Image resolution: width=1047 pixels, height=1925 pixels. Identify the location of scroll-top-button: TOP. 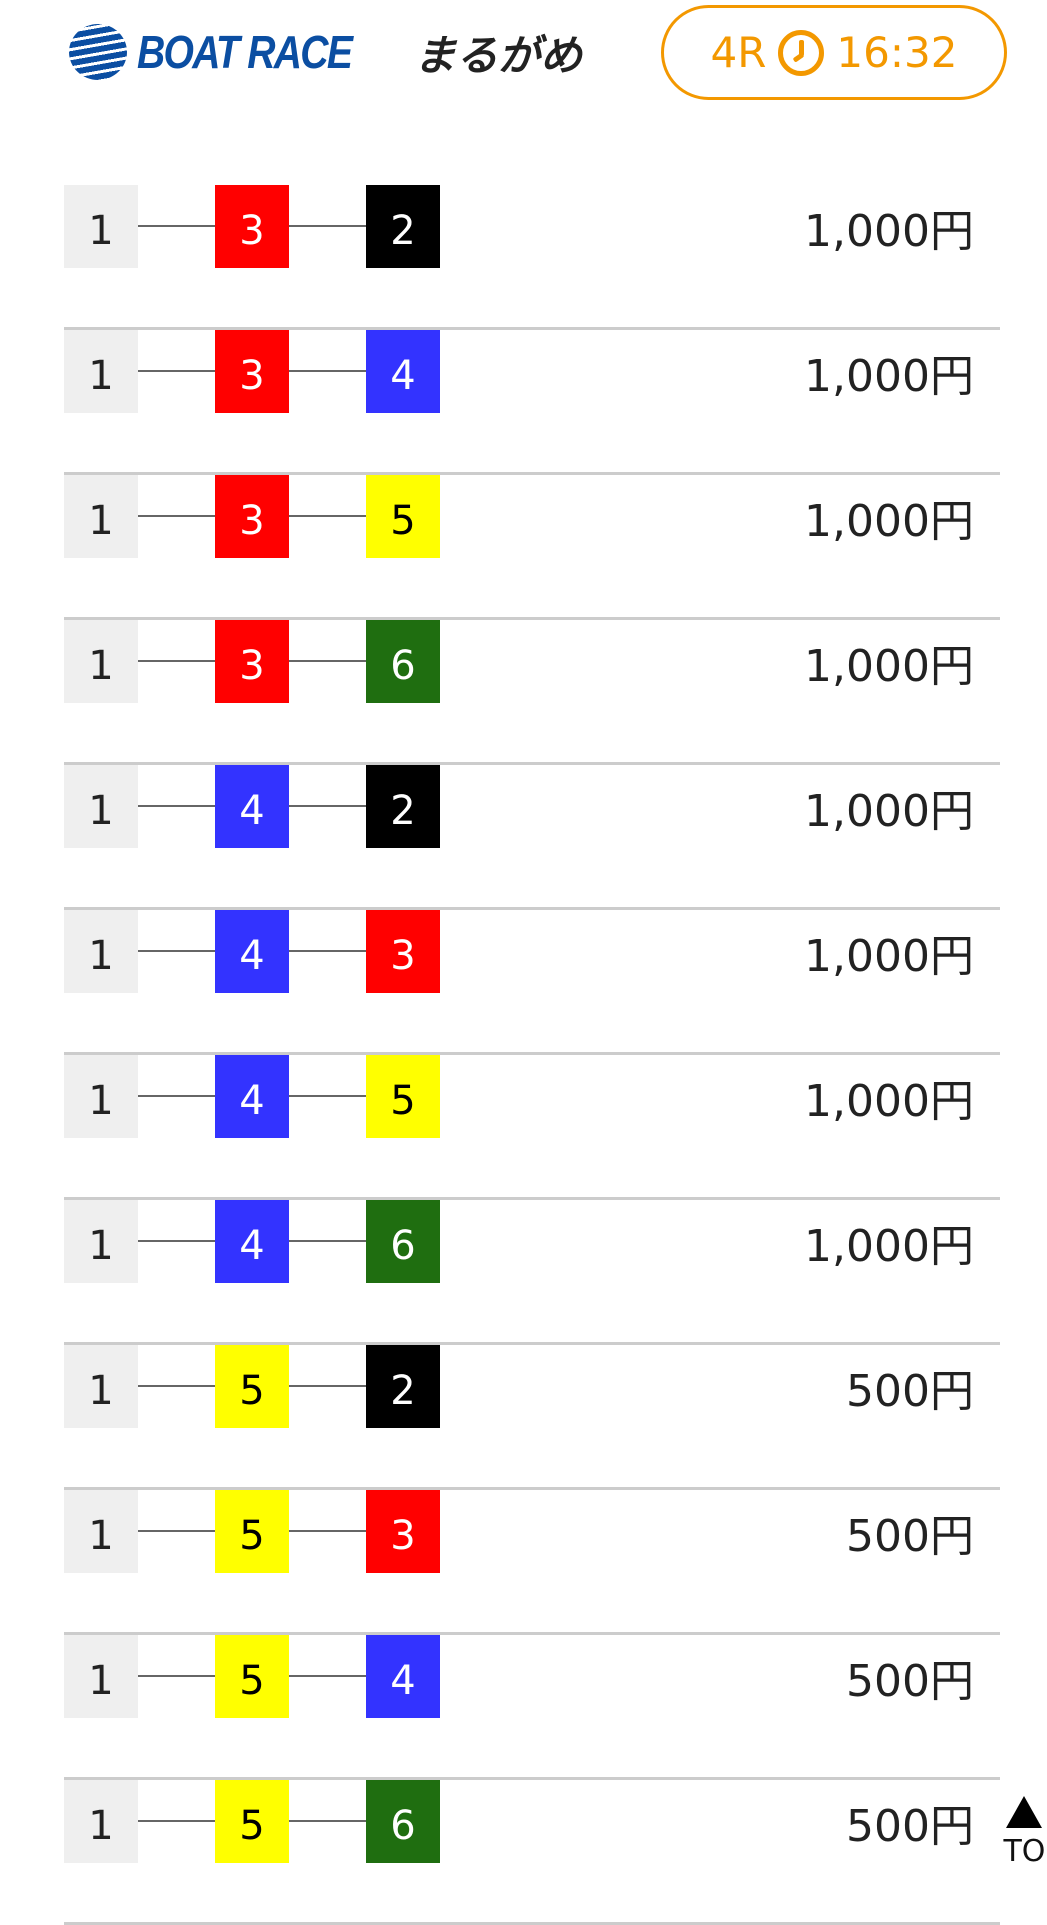
(1023, 1844).